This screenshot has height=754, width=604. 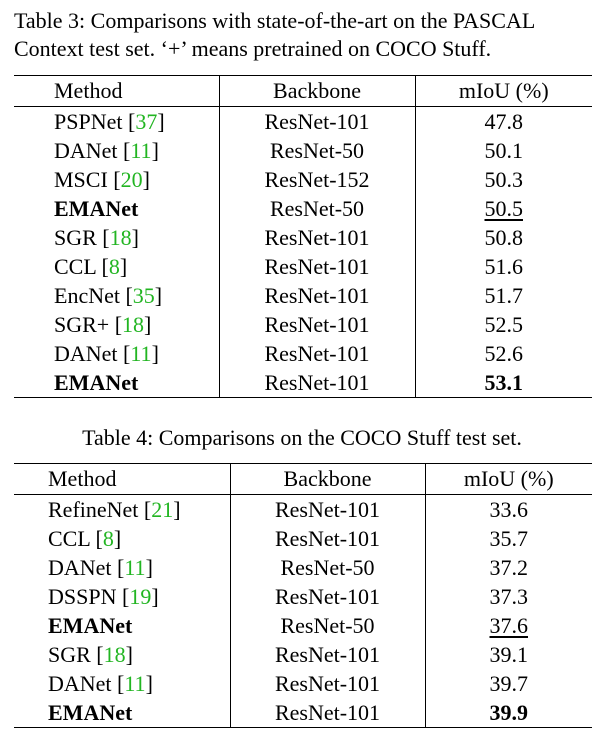 What do you see at coordinates (103, 324) in the screenshot?
I see `method-cell: SGR+ [18]` at bounding box center [103, 324].